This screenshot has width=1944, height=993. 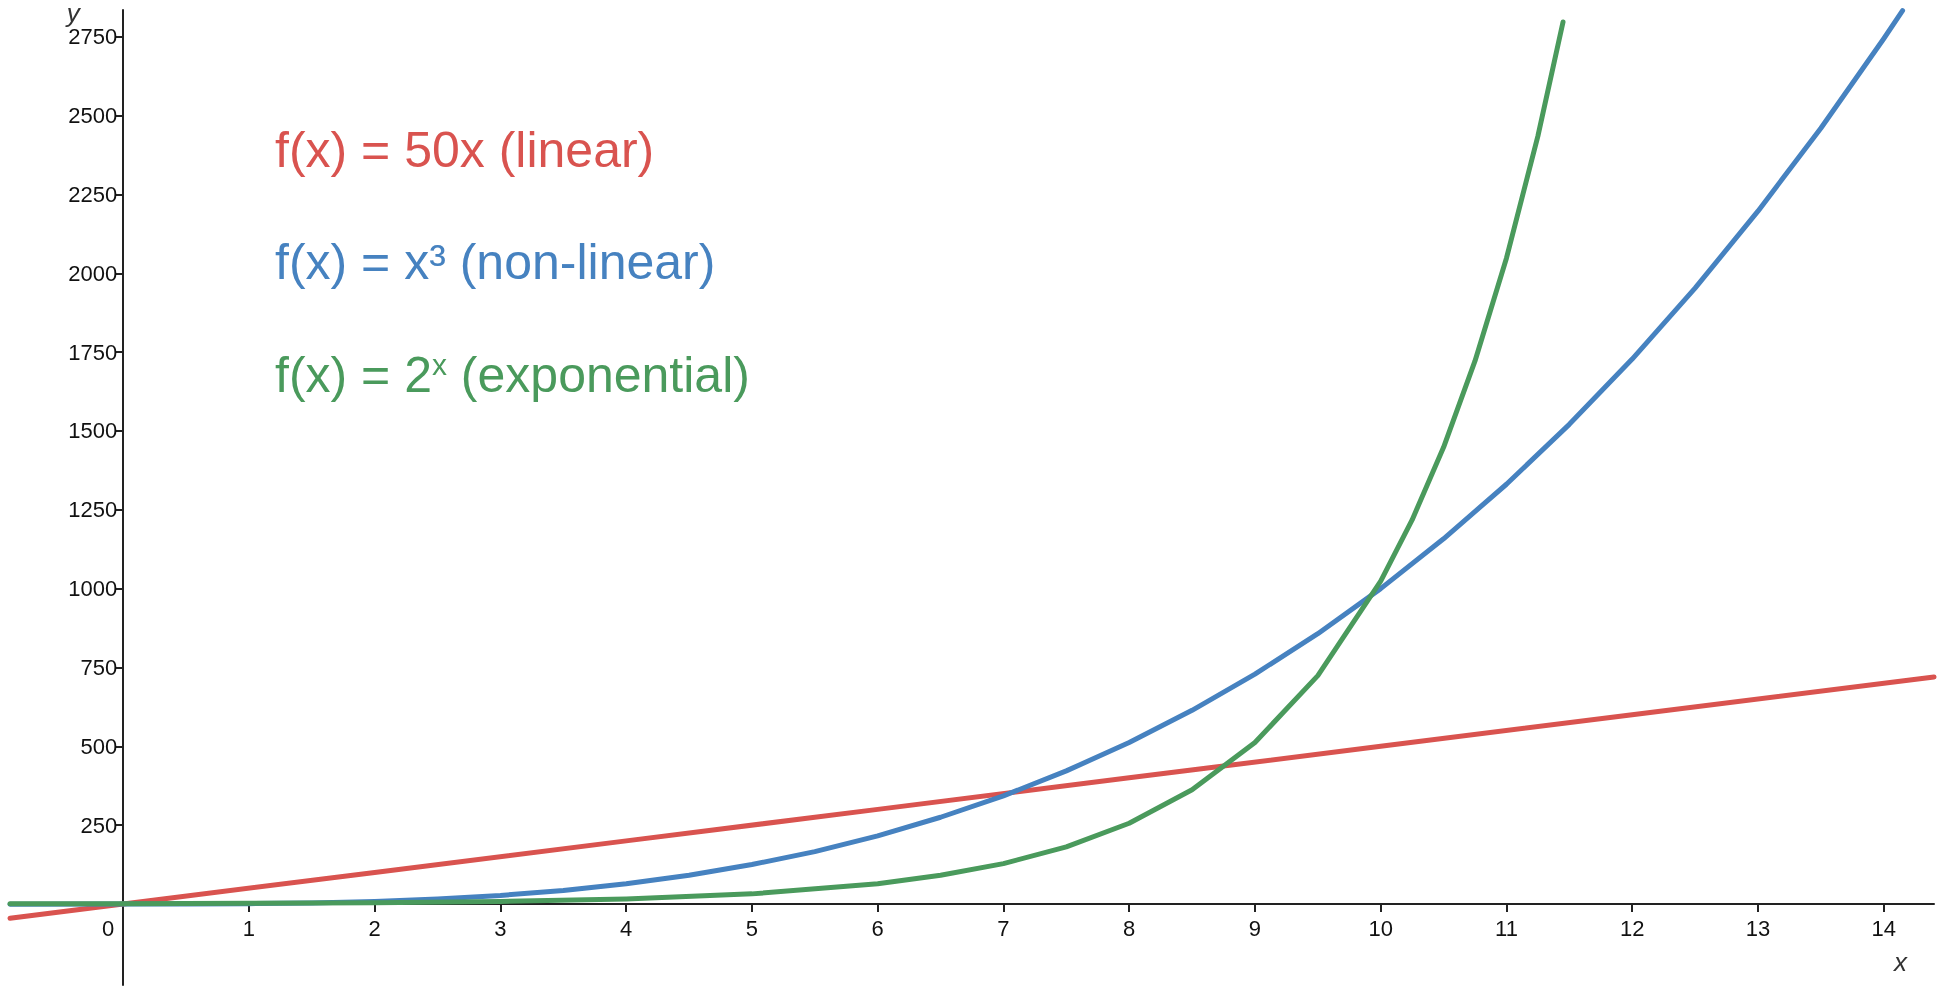 What do you see at coordinates (99, 825) in the screenshot?
I see `y-tick-label: 250` at bounding box center [99, 825].